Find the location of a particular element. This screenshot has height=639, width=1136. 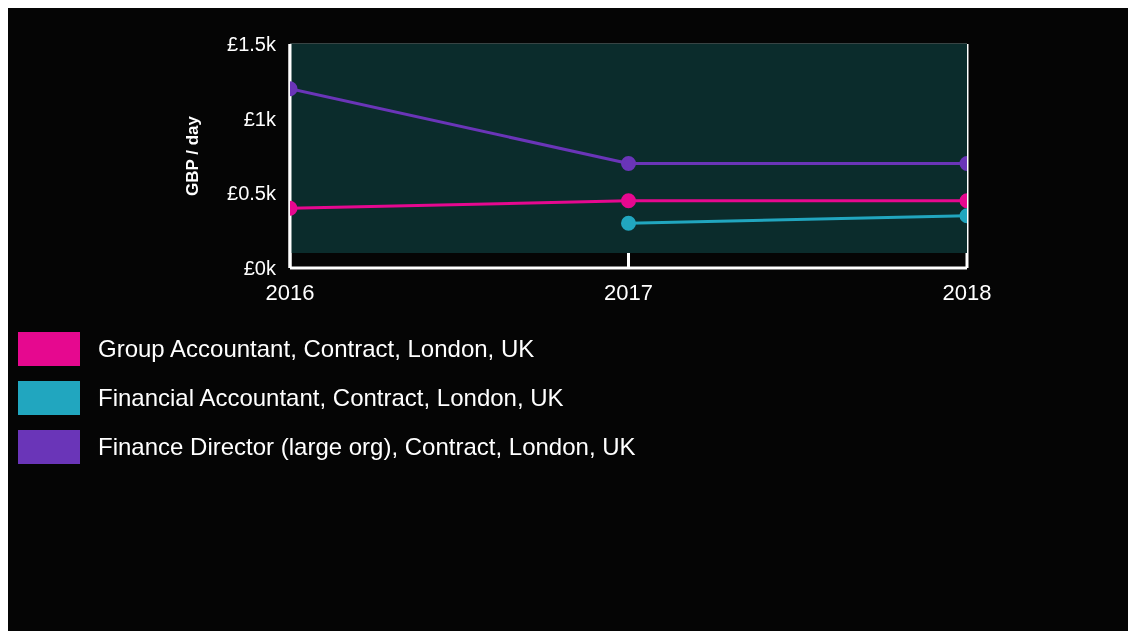

legend-label: Finance Director (large org), Contract, London, UK is located at coordinates (367, 446).